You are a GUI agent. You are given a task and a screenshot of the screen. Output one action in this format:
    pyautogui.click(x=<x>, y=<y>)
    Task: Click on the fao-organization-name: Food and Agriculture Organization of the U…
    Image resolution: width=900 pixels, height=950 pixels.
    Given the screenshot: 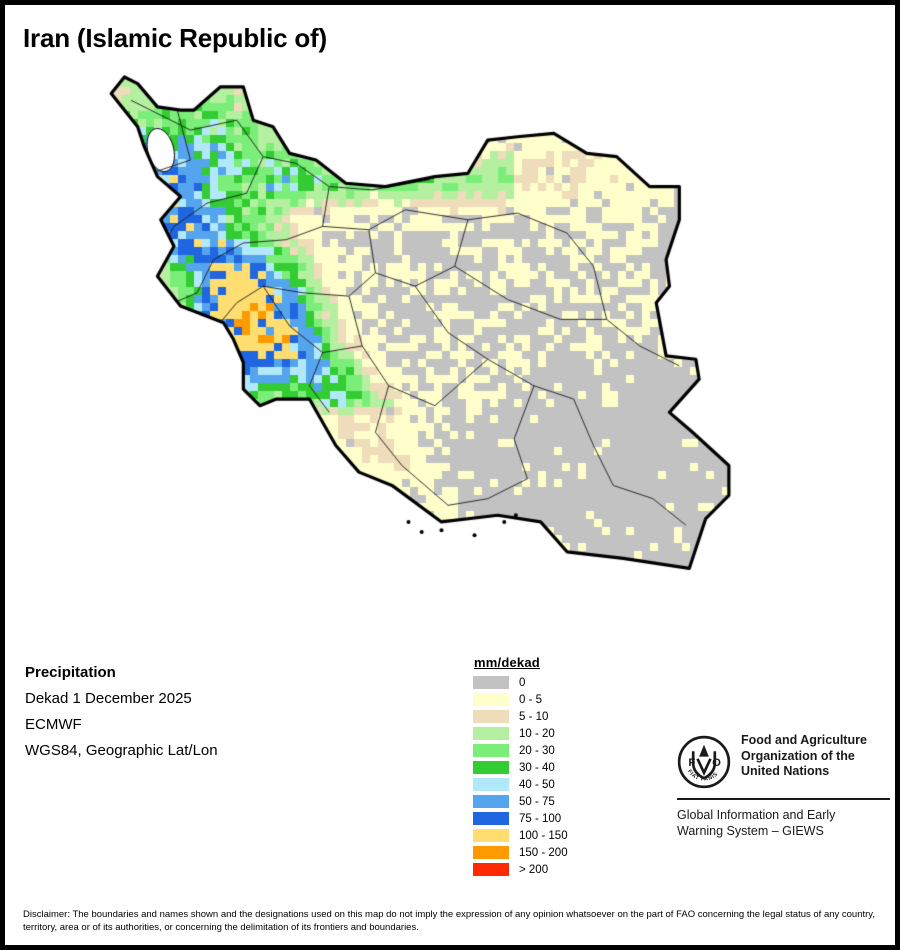 What is the action you would take?
    pyautogui.click(x=804, y=755)
    